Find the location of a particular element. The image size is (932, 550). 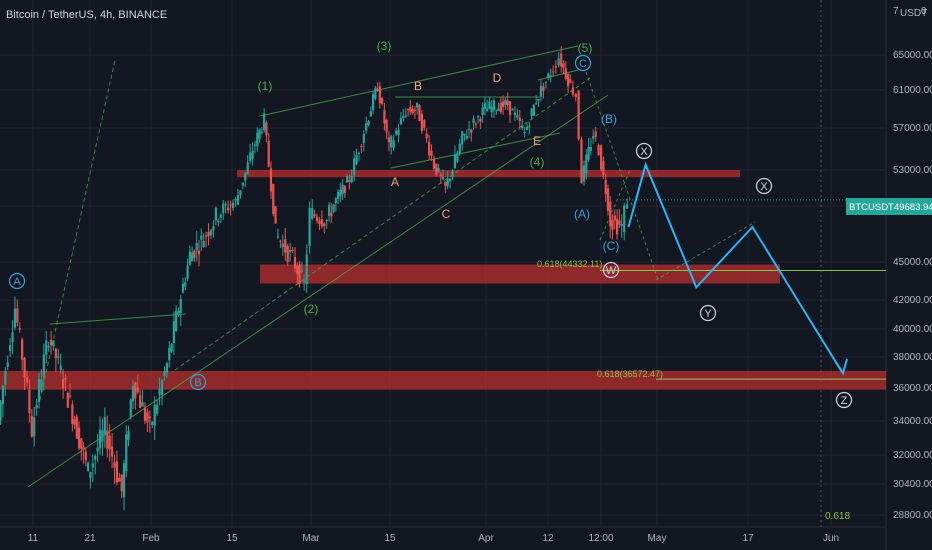

price-tick-label: 28800.00 is located at coordinates (912, 515).